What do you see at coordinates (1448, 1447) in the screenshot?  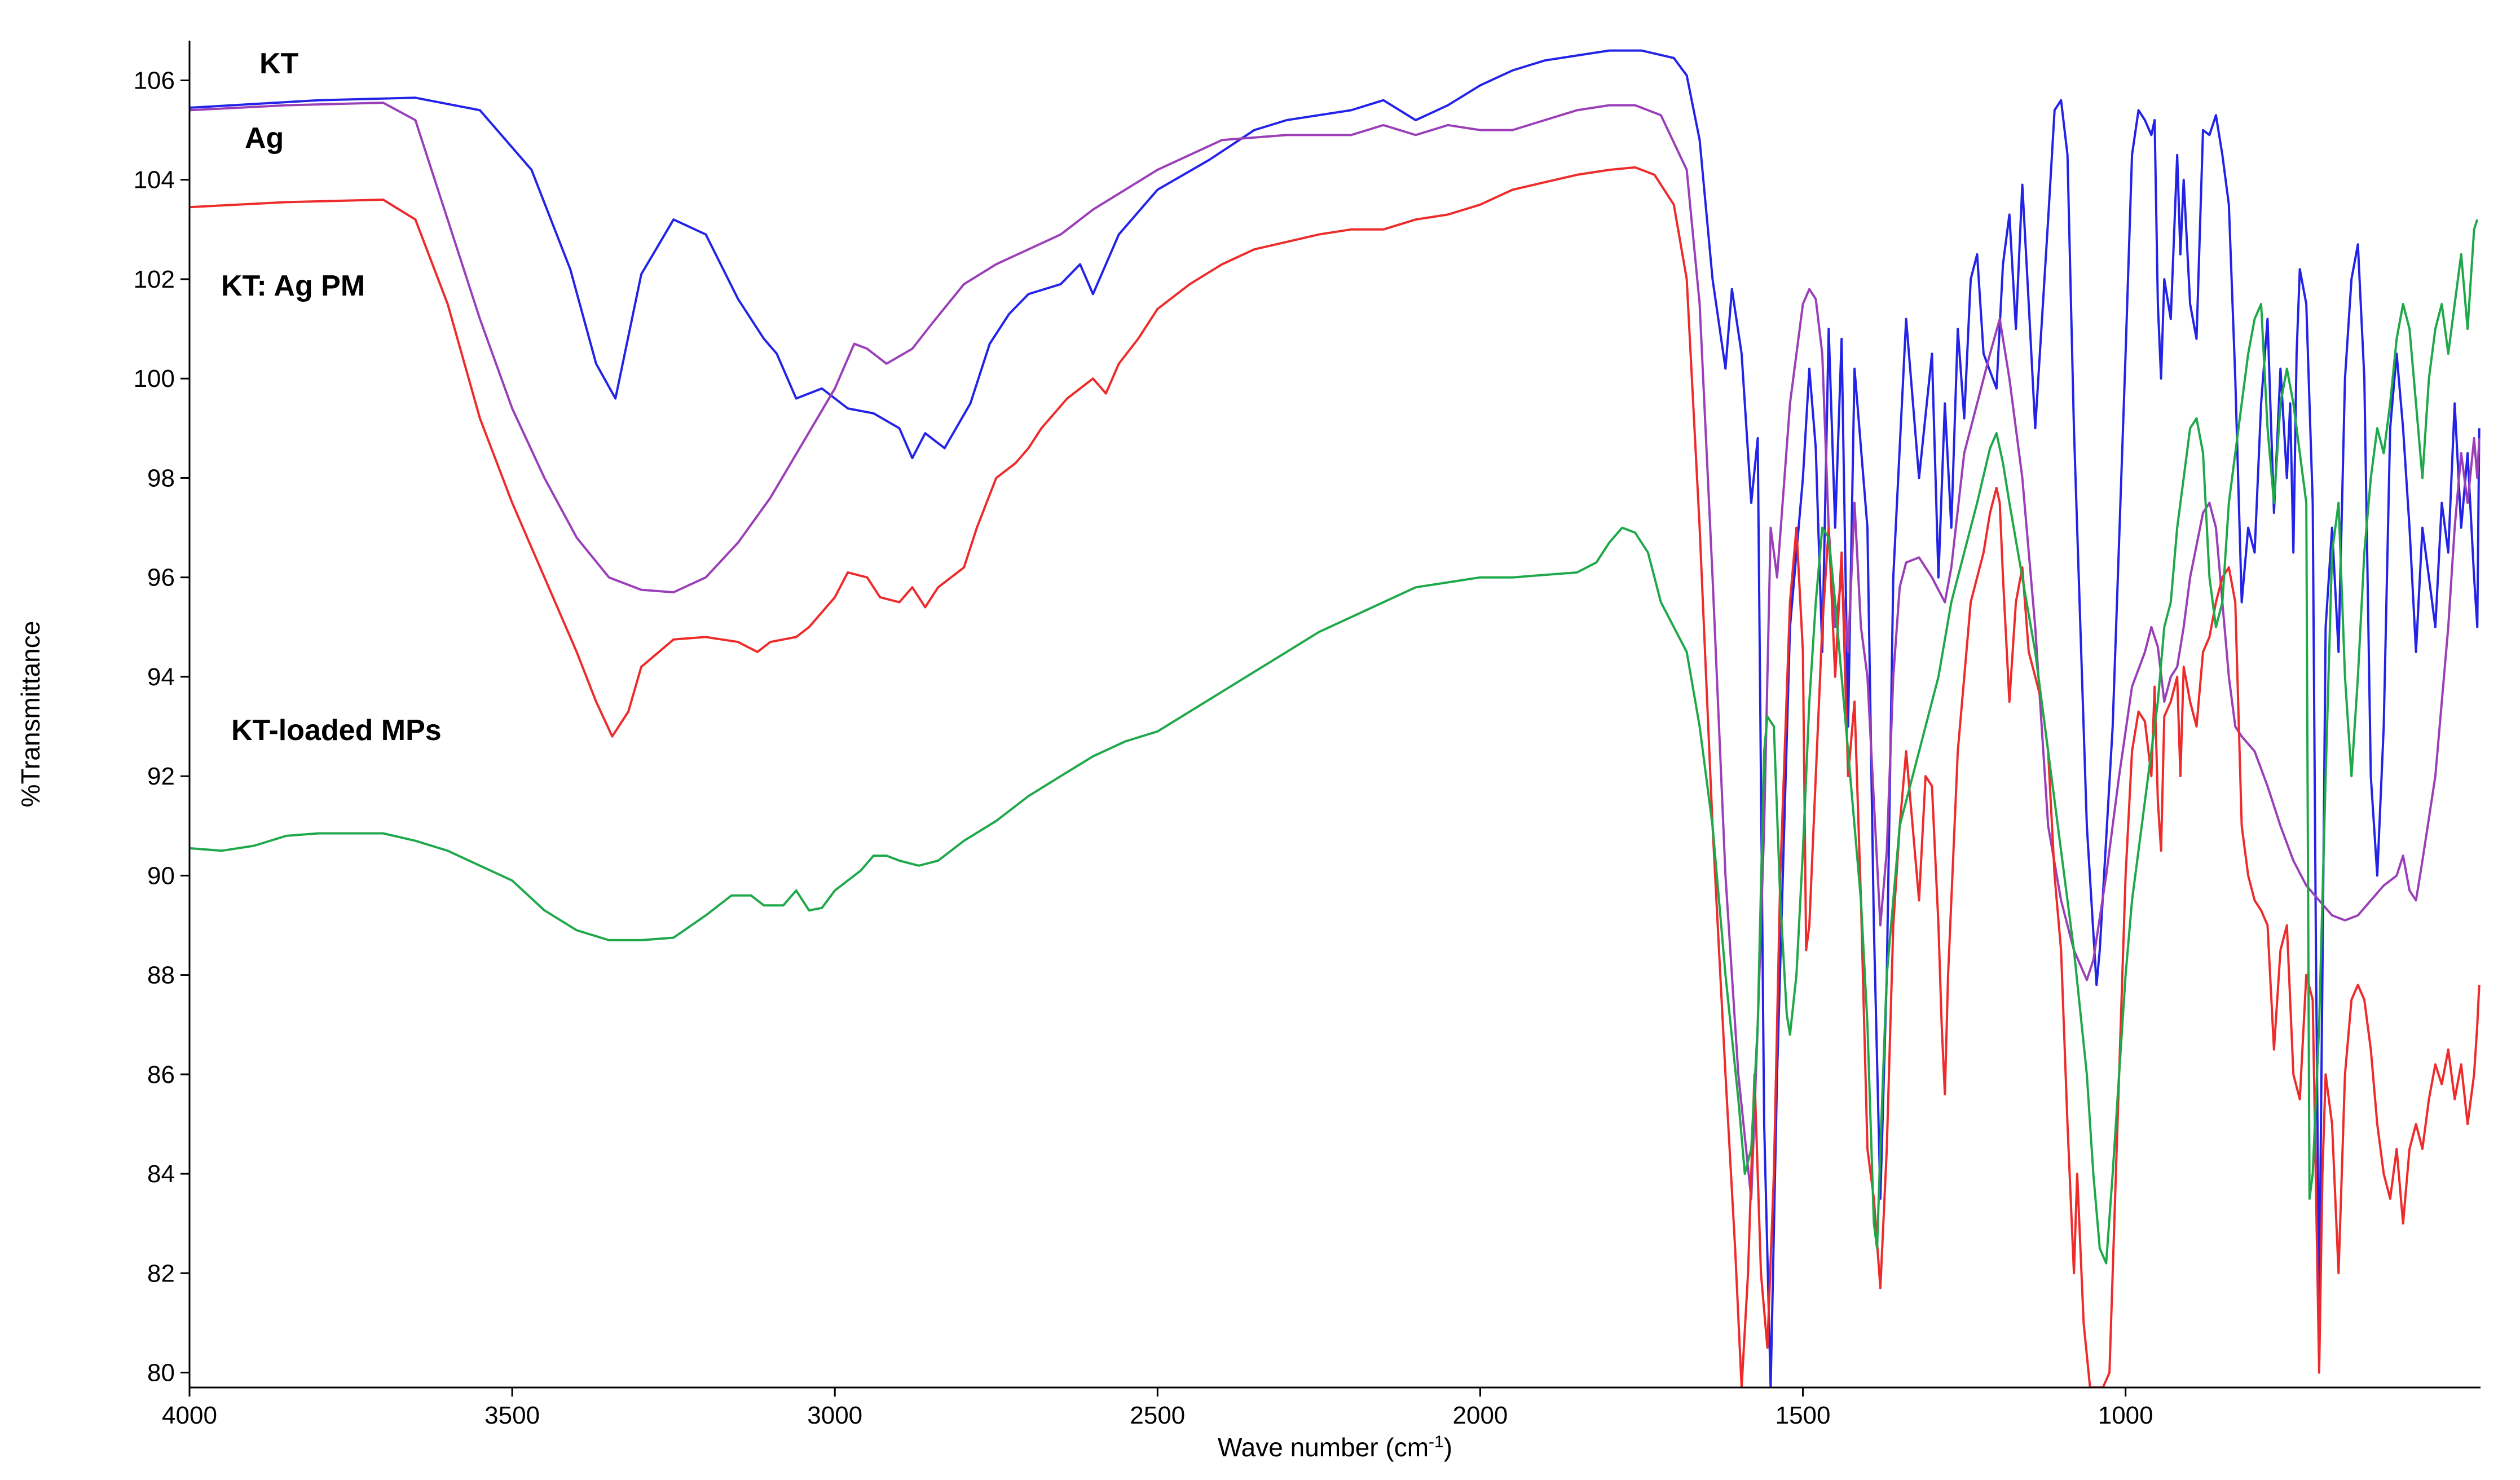 I see `x-axis-title-close: )` at bounding box center [1448, 1447].